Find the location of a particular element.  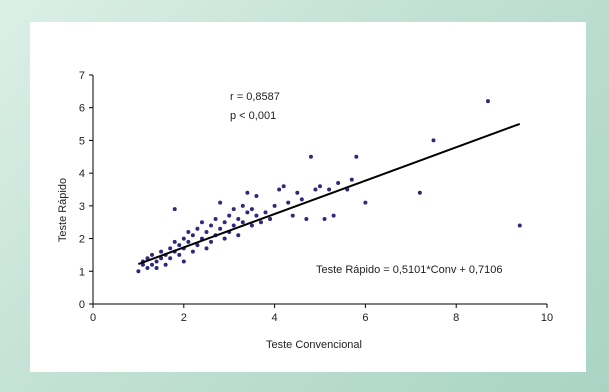

x-axis-title: Teste Convencional is located at coordinates (314, 345).